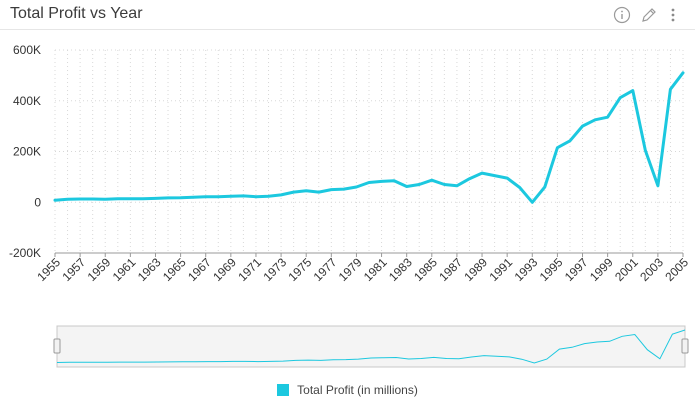 The height and width of the screenshot is (413, 695). I want to click on y-tick-label: -200K, so click(25, 253).